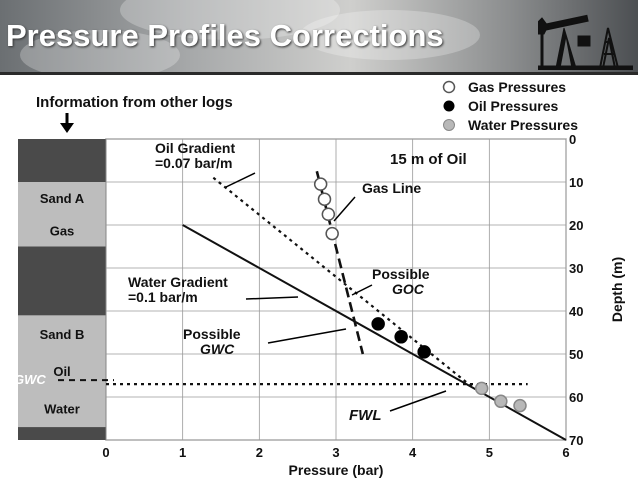 This screenshot has width=638, height=478. Describe the element at coordinates (319, 73) in the screenshot. I see `title-divider` at that location.